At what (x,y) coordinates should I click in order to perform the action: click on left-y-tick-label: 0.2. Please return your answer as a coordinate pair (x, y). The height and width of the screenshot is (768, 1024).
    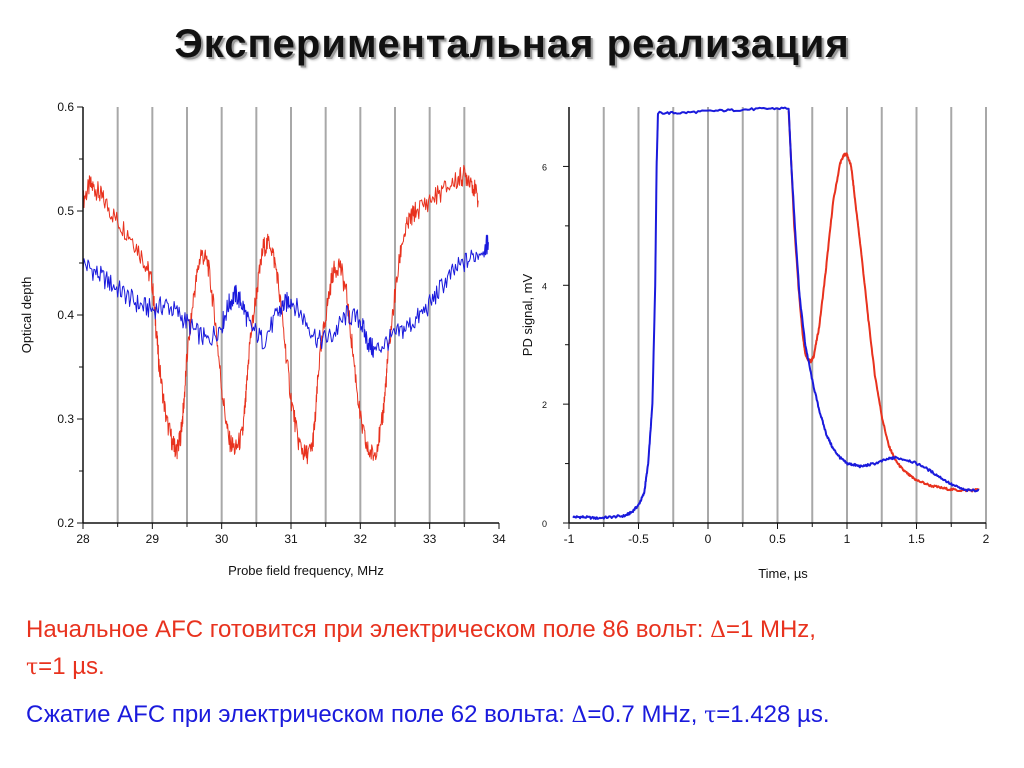
    Looking at the image, I should click on (65, 523).